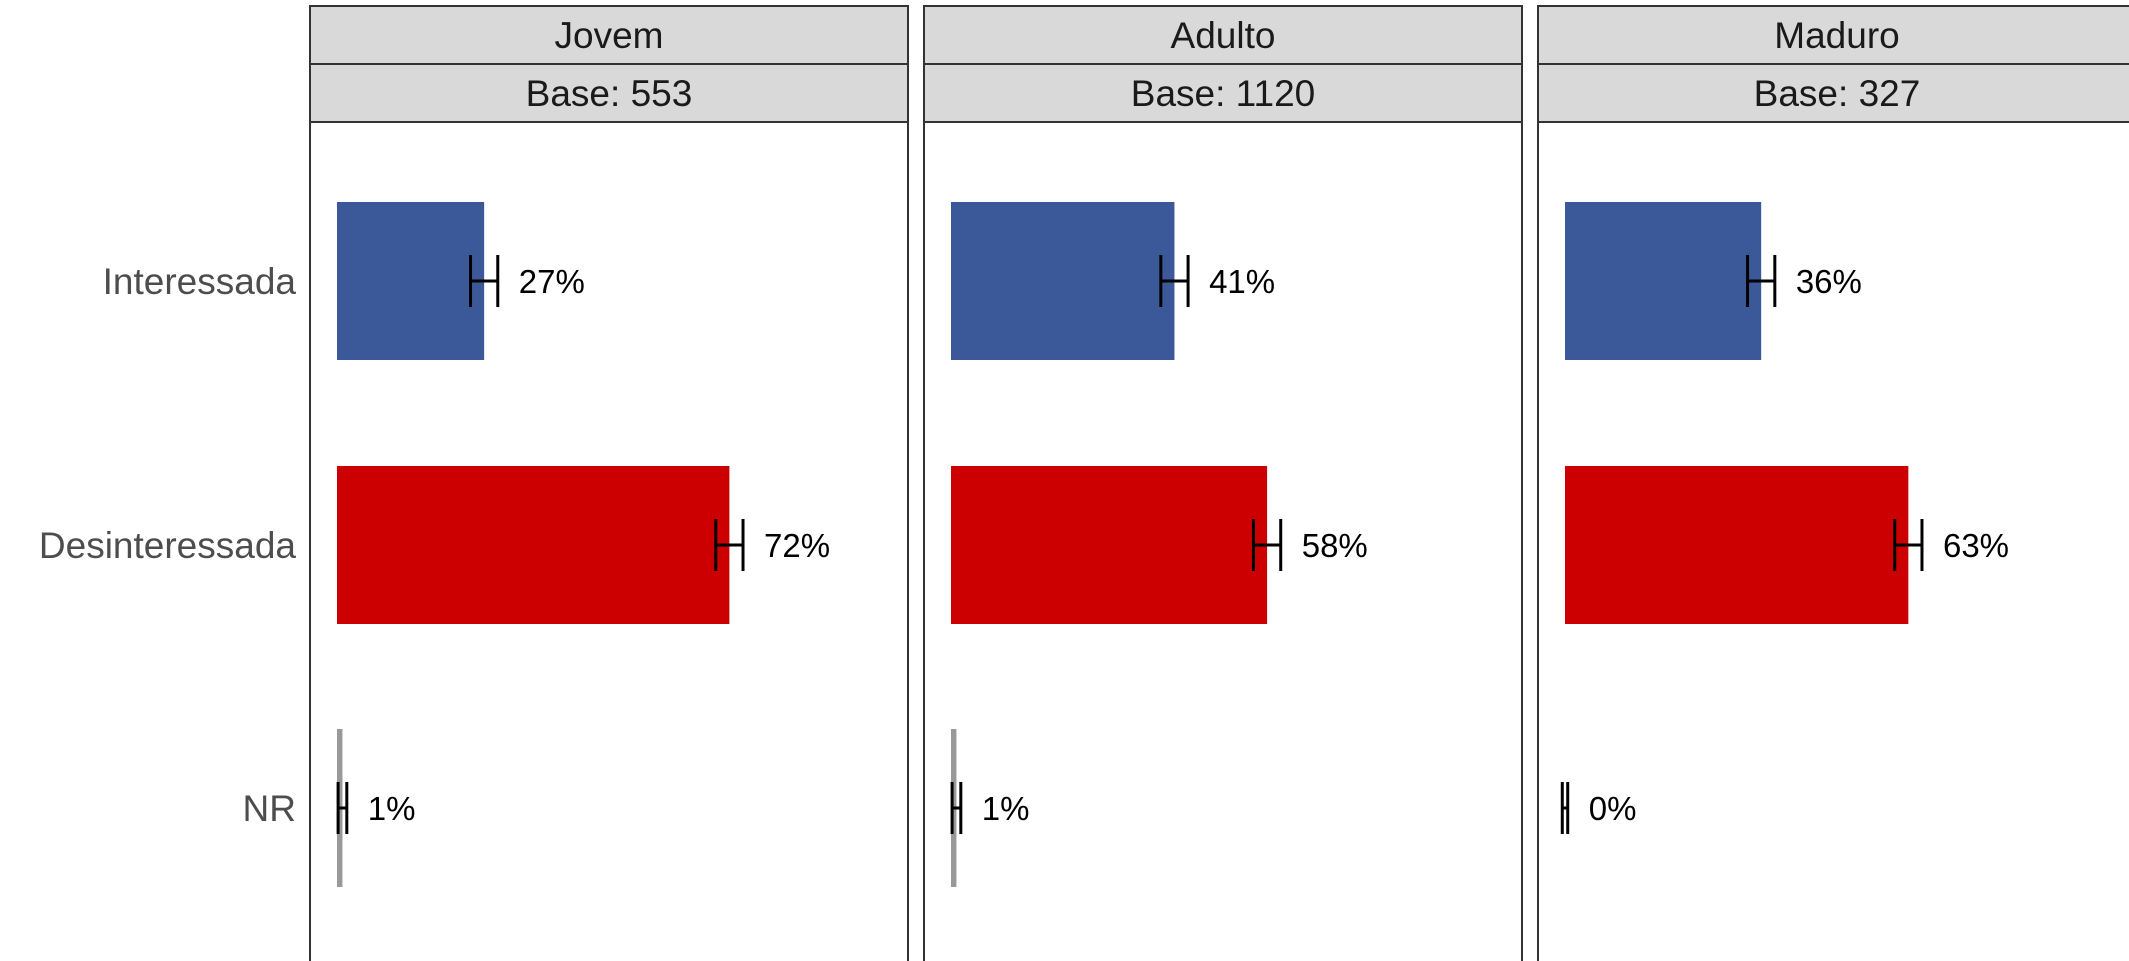 This screenshot has height=961, width=2129. What do you see at coordinates (1829, 281) in the screenshot?
I see `data-label-maduro-interessada: 36%` at bounding box center [1829, 281].